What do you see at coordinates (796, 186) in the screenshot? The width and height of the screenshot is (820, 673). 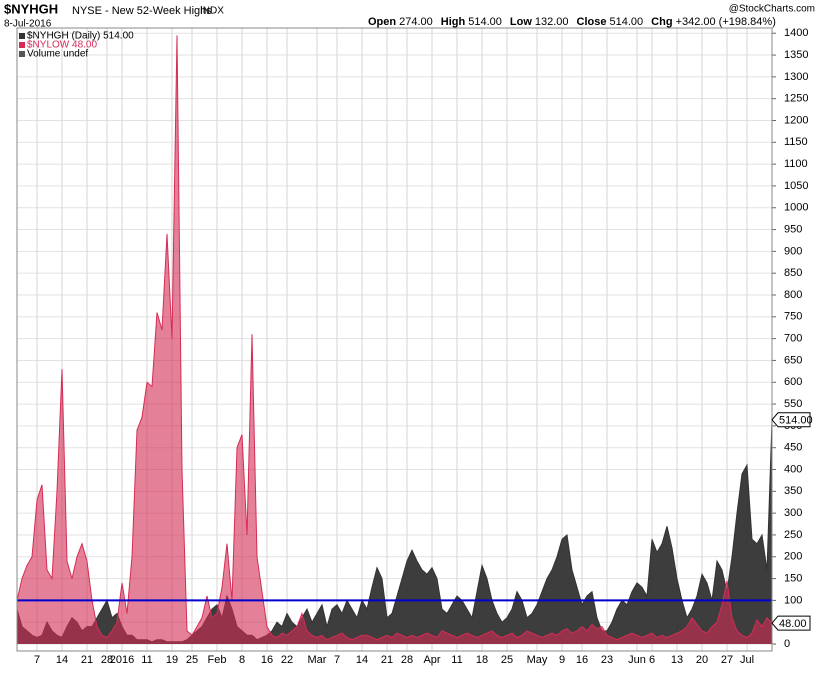 I see `y-tick-label: 1050` at bounding box center [796, 186].